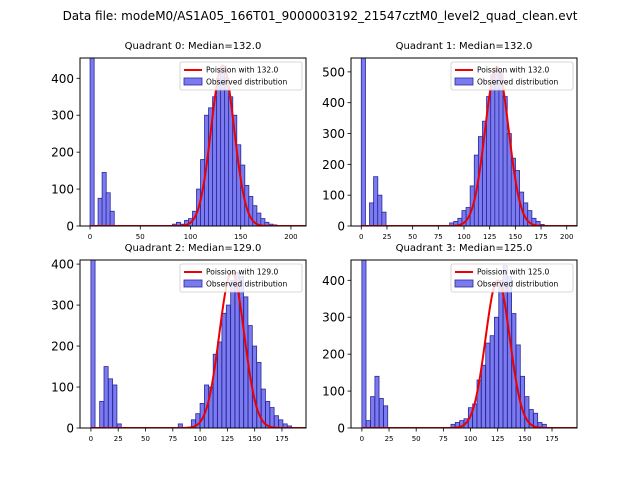 The width and height of the screenshot is (640, 480). I want to click on panel-title: Quadrant 0: Median=132.0, so click(193, 46).